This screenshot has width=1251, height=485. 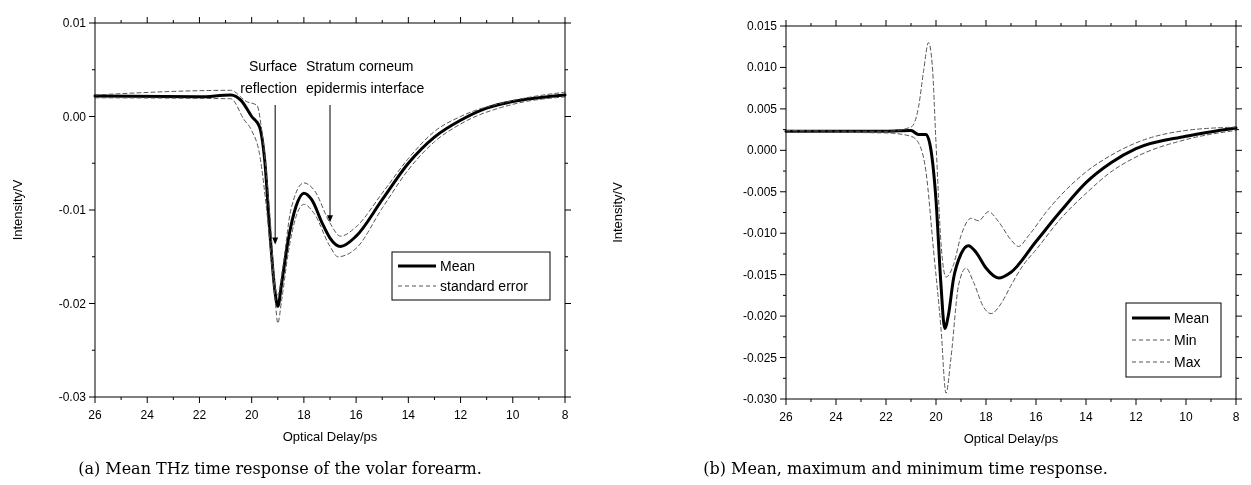 I want to click on text: (a) Mean THz time response of the volar forearm., so click(x=280, y=468).